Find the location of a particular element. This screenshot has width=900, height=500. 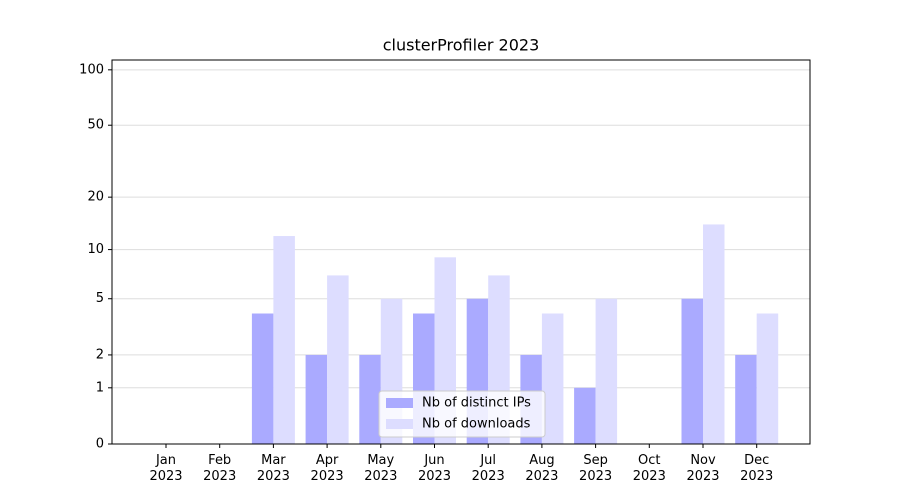

y-tick-label: 20 is located at coordinates (95, 197).